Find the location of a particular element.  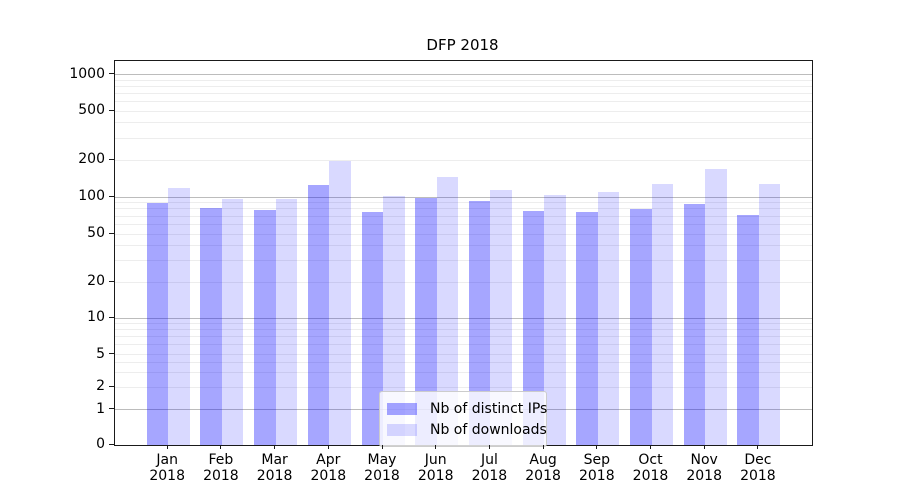

x-tick-label-oct: Oct 2018 is located at coordinates (650, 468).